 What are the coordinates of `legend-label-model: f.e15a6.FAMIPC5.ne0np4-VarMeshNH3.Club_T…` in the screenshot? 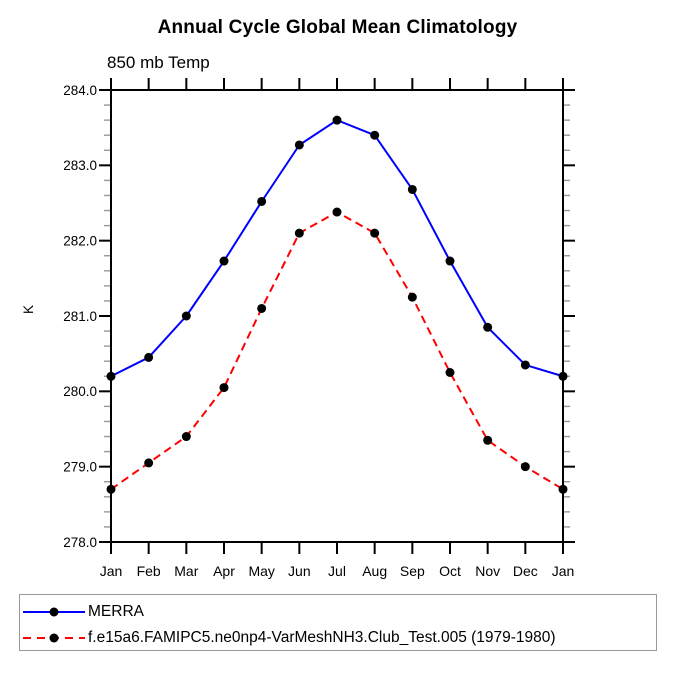 It's located at (322, 637).